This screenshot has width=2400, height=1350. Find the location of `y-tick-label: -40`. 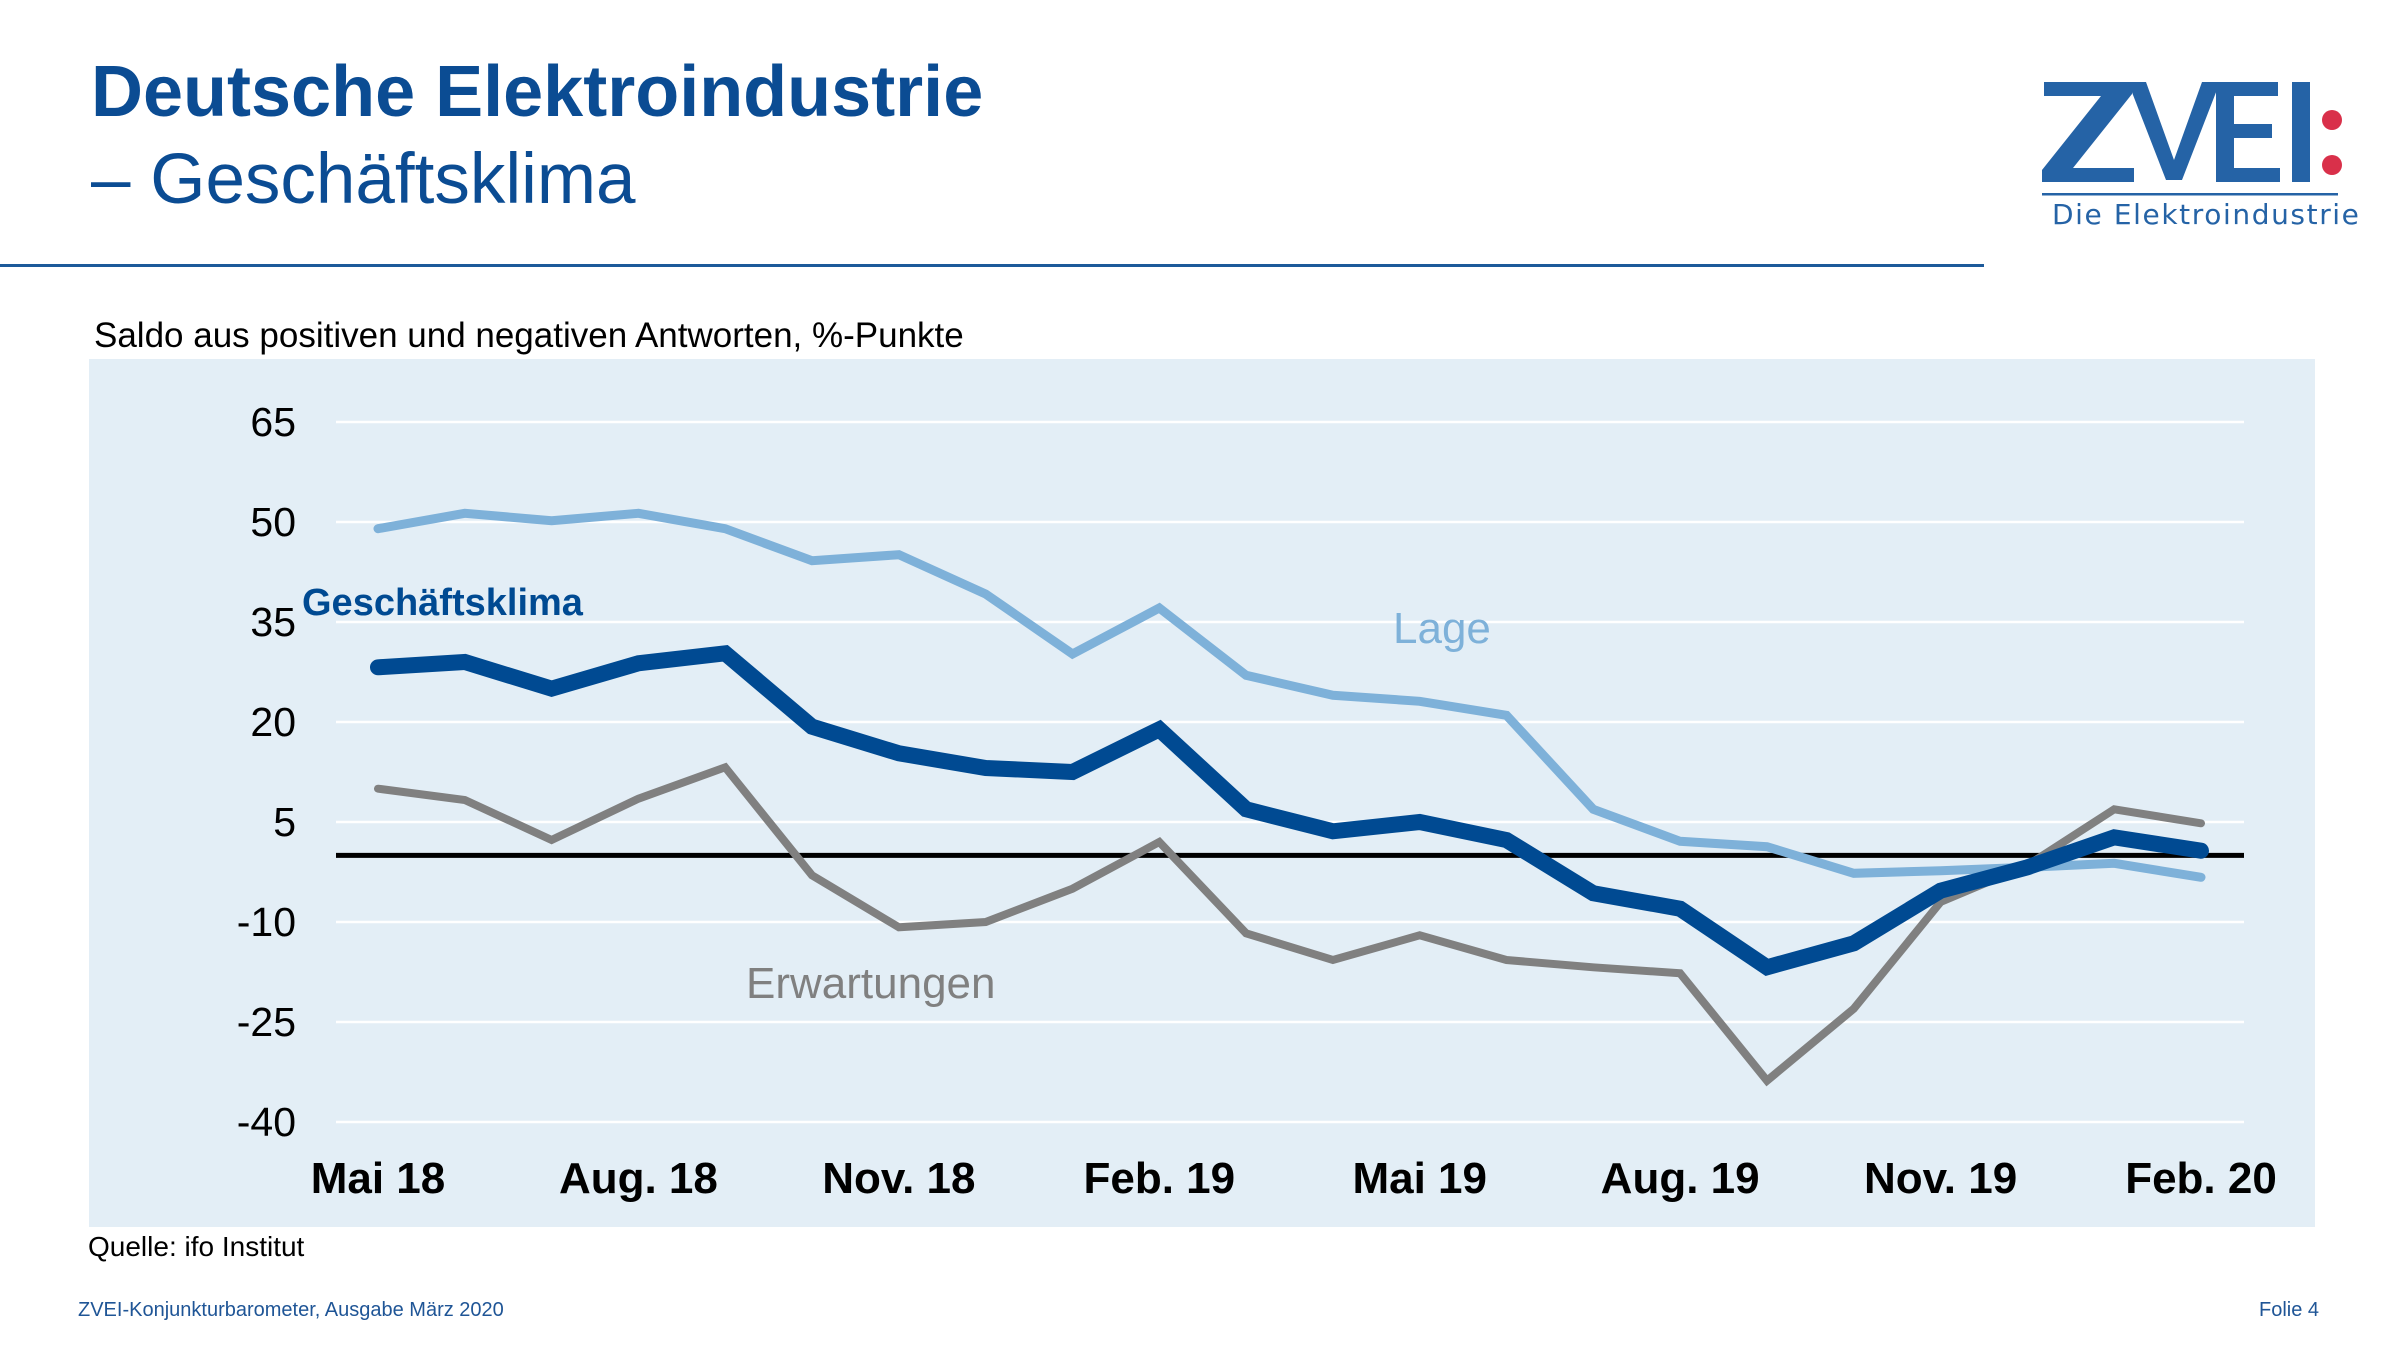

y-tick-label: -40 is located at coordinates (266, 1122).